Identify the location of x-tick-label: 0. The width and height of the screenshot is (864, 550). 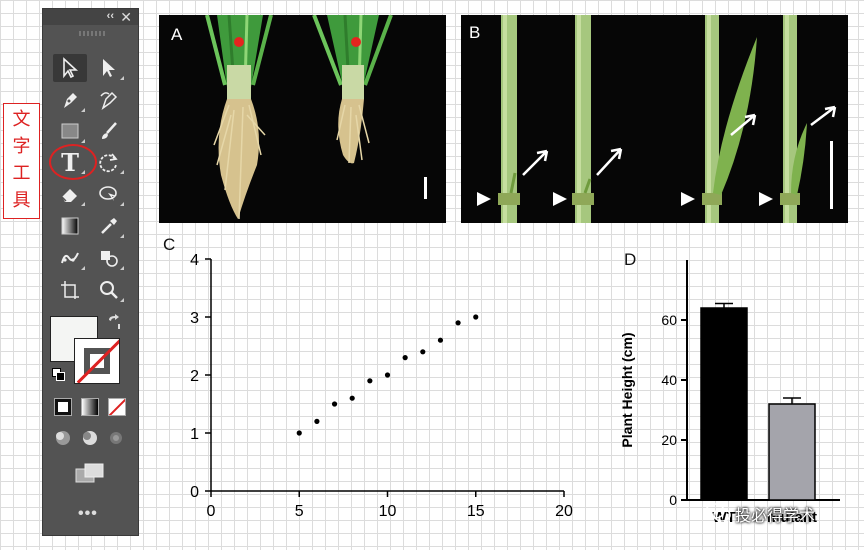
(211, 511).